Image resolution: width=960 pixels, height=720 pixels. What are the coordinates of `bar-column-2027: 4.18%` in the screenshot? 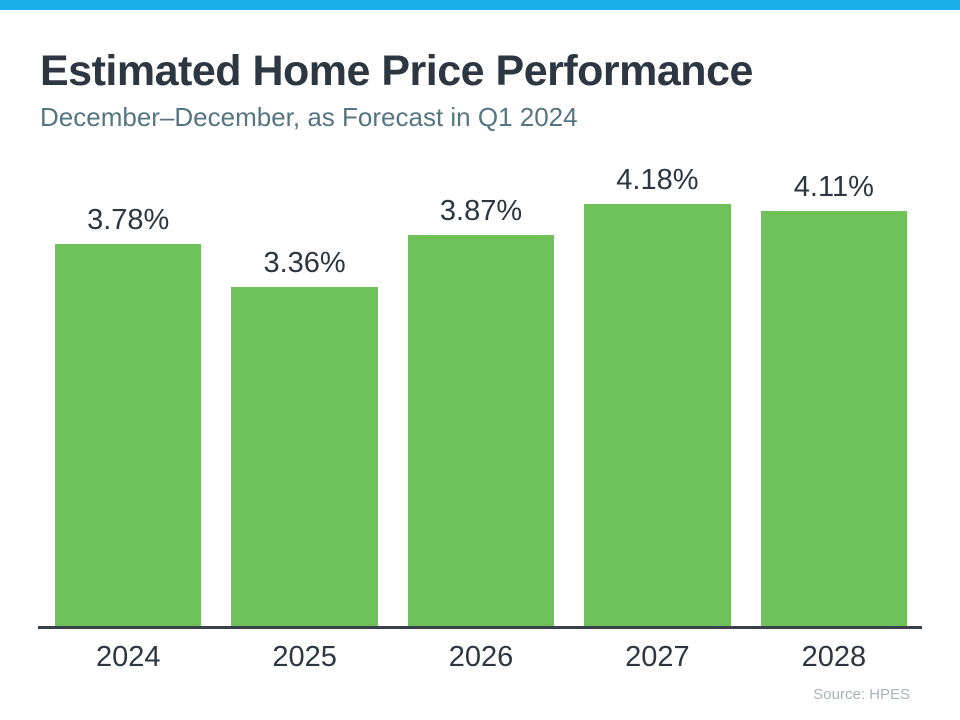 It's located at (657, 395).